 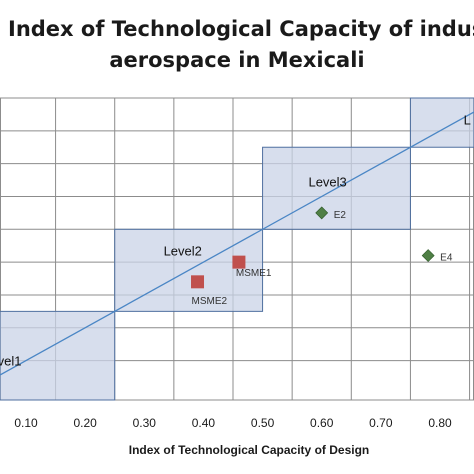 I want to click on x-tick-label: 0.40, so click(x=204, y=423).